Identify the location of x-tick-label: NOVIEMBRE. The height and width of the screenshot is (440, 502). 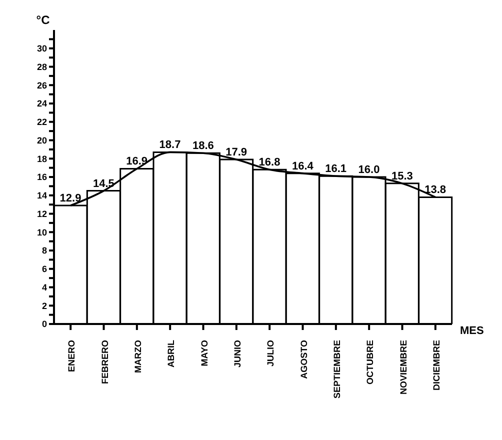
(403, 367).